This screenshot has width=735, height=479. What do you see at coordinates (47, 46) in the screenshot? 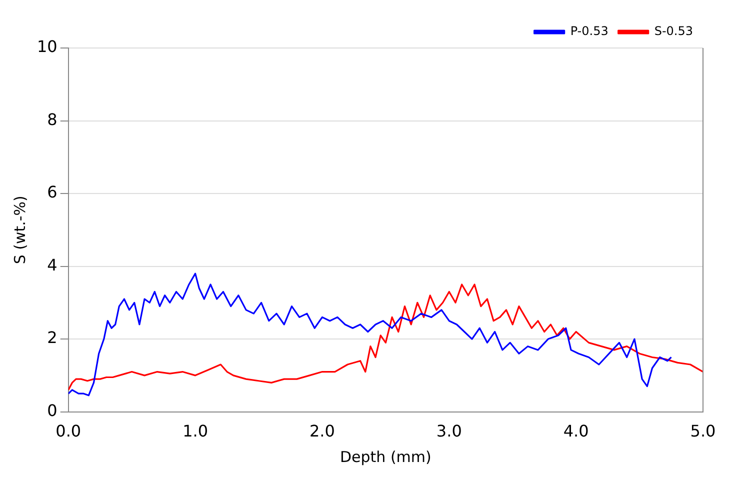
I see `y-tick-label: 10` at bounding box center [47, 46].